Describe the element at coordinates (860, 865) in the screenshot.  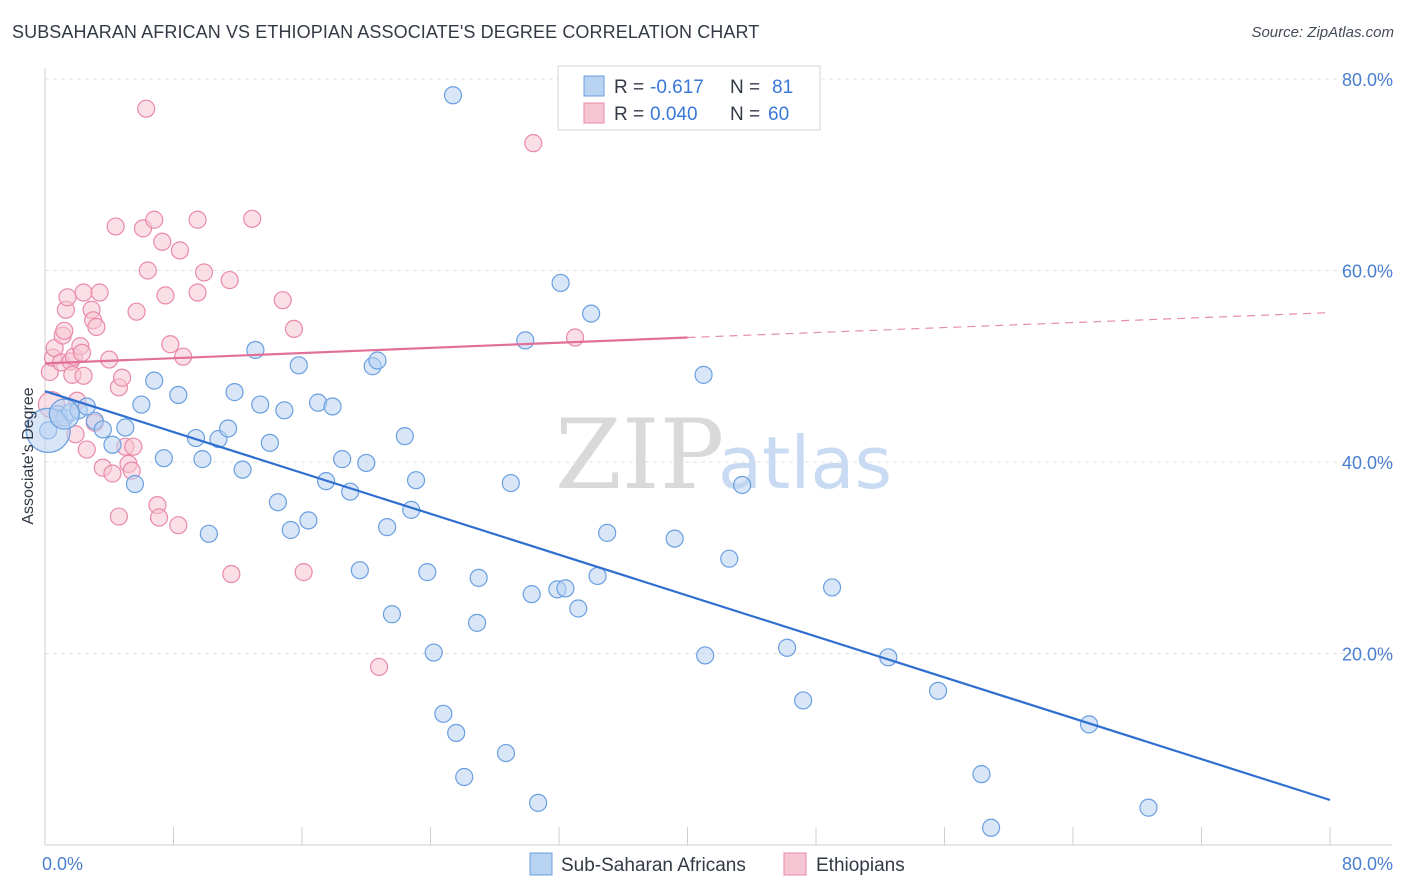
I see `bottom-legend-label-2: Ethiopians` at that location.